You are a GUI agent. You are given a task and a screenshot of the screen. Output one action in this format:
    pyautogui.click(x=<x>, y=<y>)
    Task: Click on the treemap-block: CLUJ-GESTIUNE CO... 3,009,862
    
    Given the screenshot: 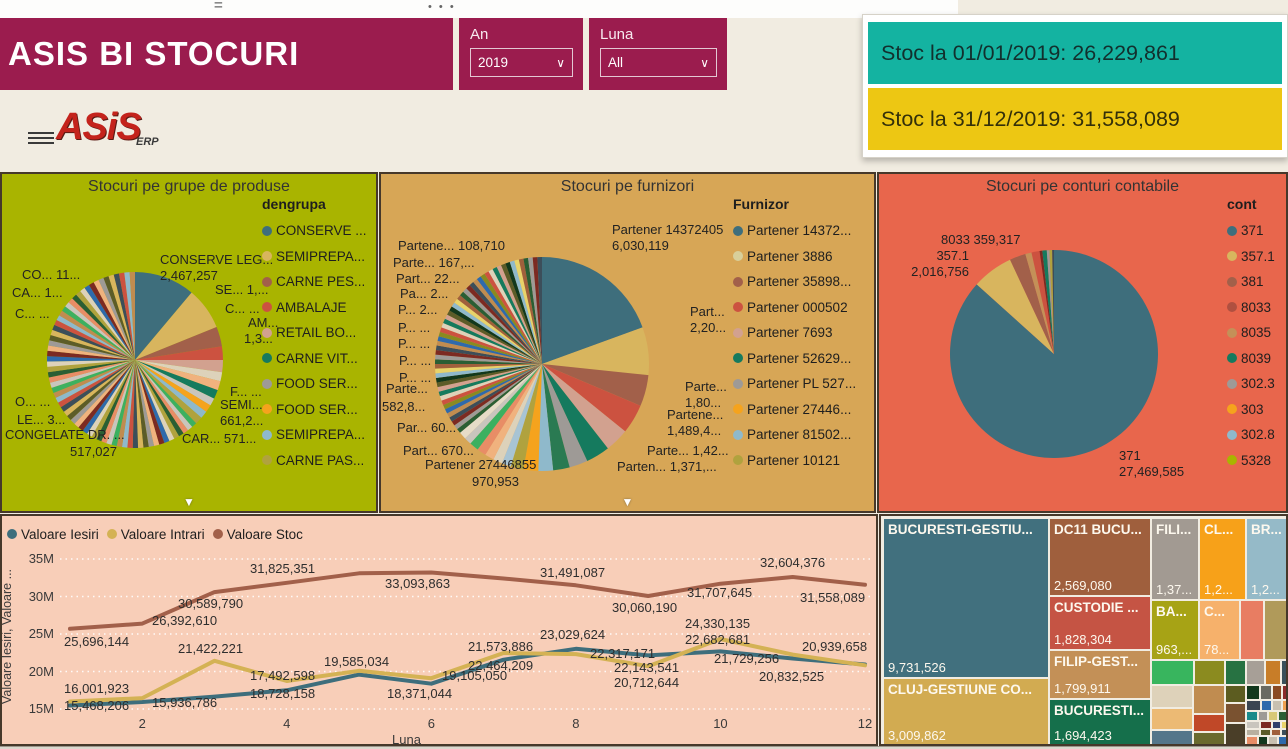 What is the action you would take?
    pyautogui.click(x=966, y=711)
    